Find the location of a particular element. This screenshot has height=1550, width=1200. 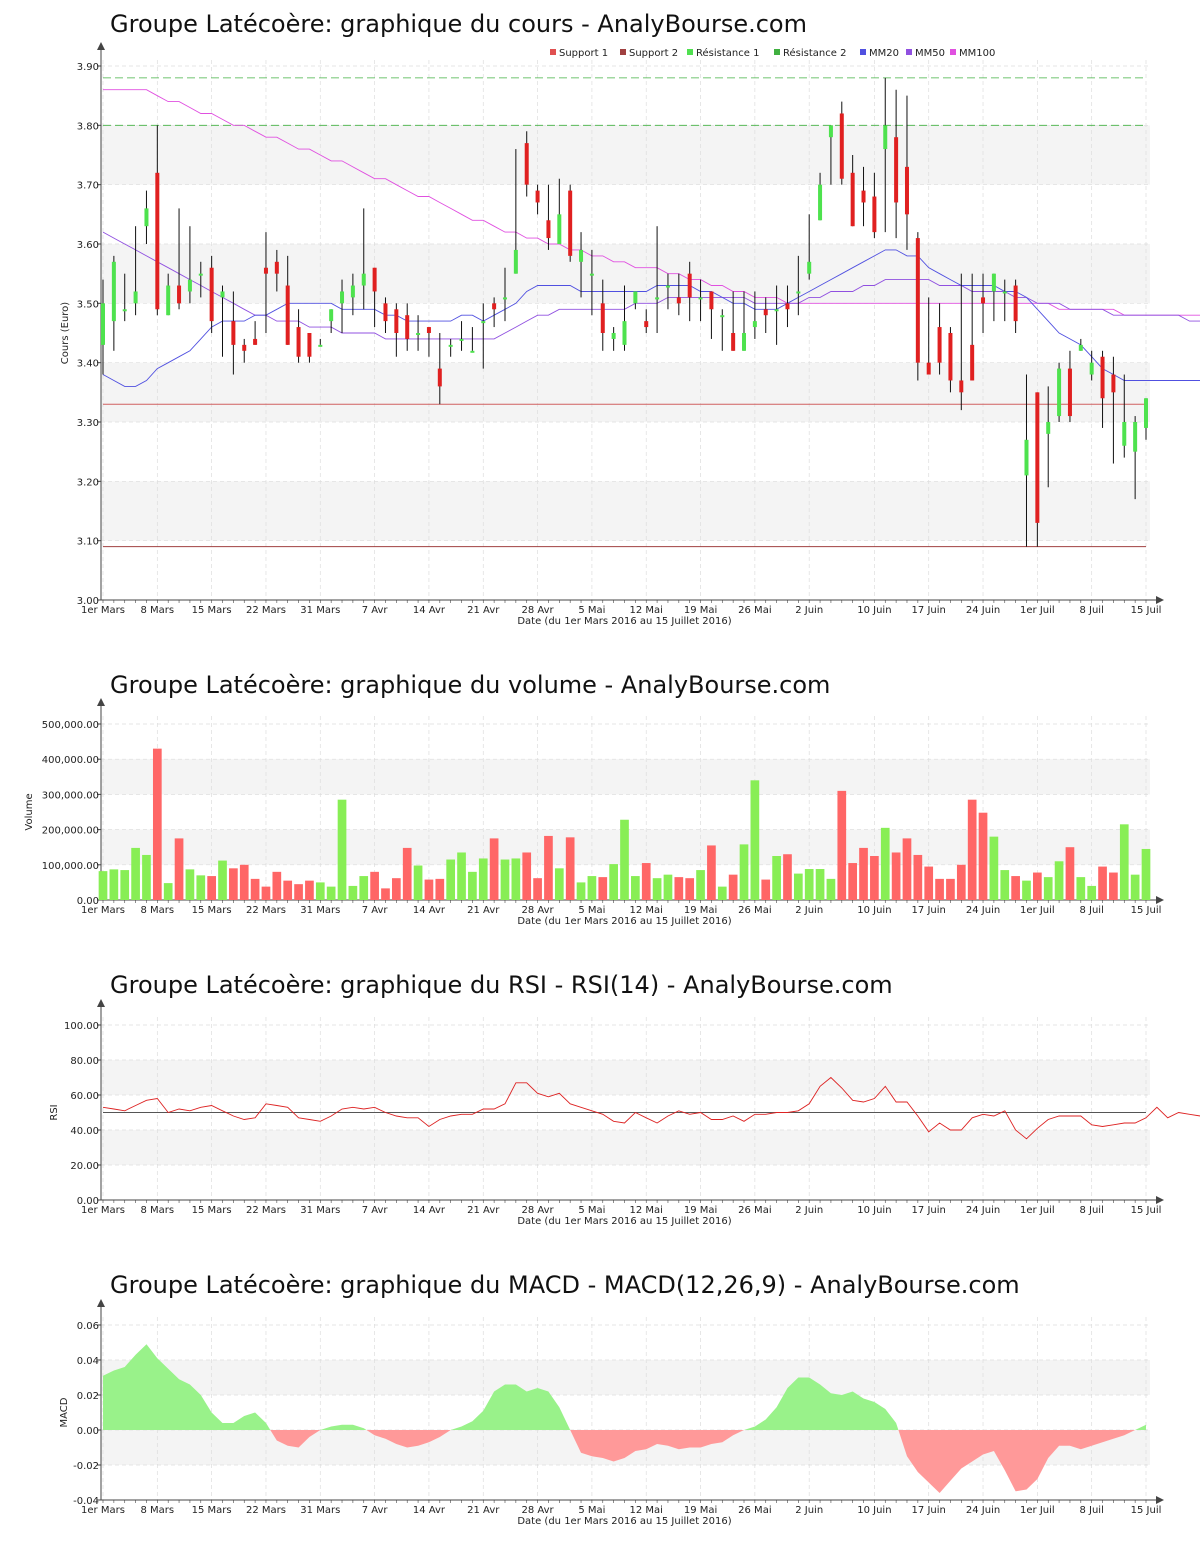

y-tick-label: 3.60 is located at coordinates (88, 245).